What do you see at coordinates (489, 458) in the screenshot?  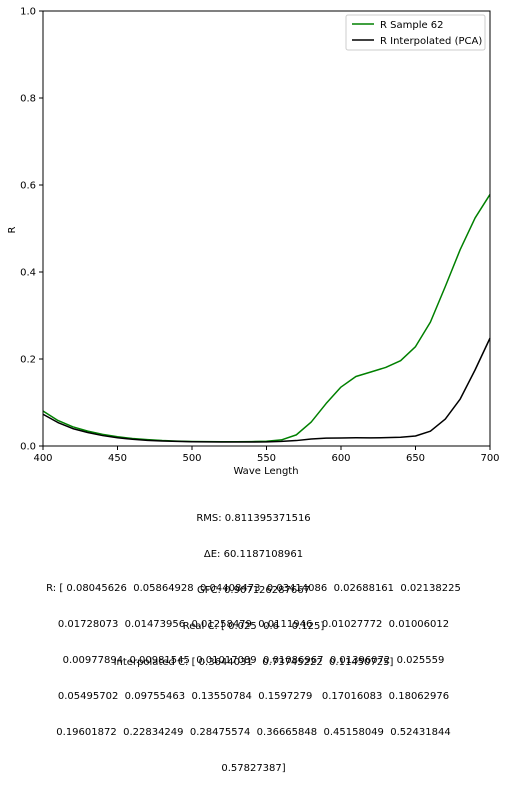 I see `x-tick-label: 700` at bounding box center [489, 458].